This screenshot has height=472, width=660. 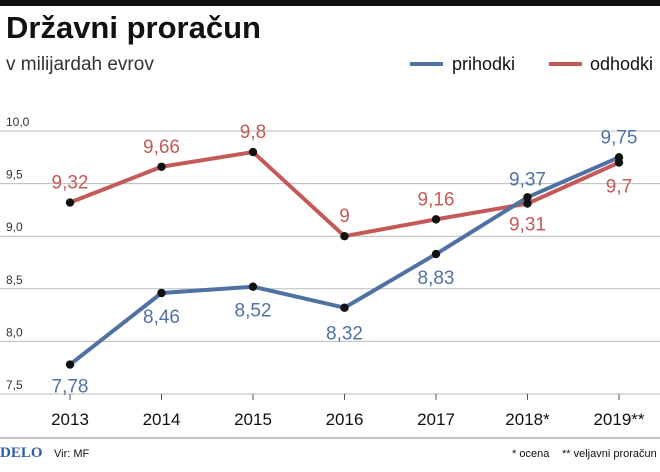 I want to click on data-label-prihodki: 7,78, so click(x=70, y=387).